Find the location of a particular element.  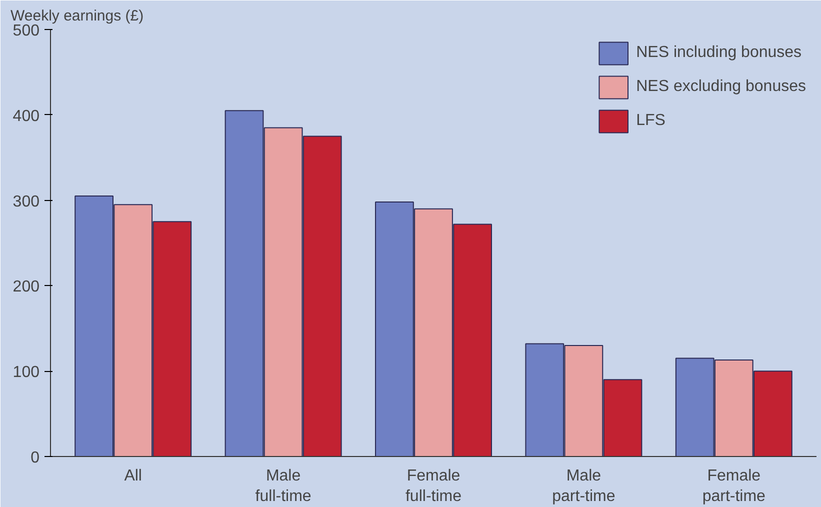

legend-label: LFS is located at coordinates (651, 121).